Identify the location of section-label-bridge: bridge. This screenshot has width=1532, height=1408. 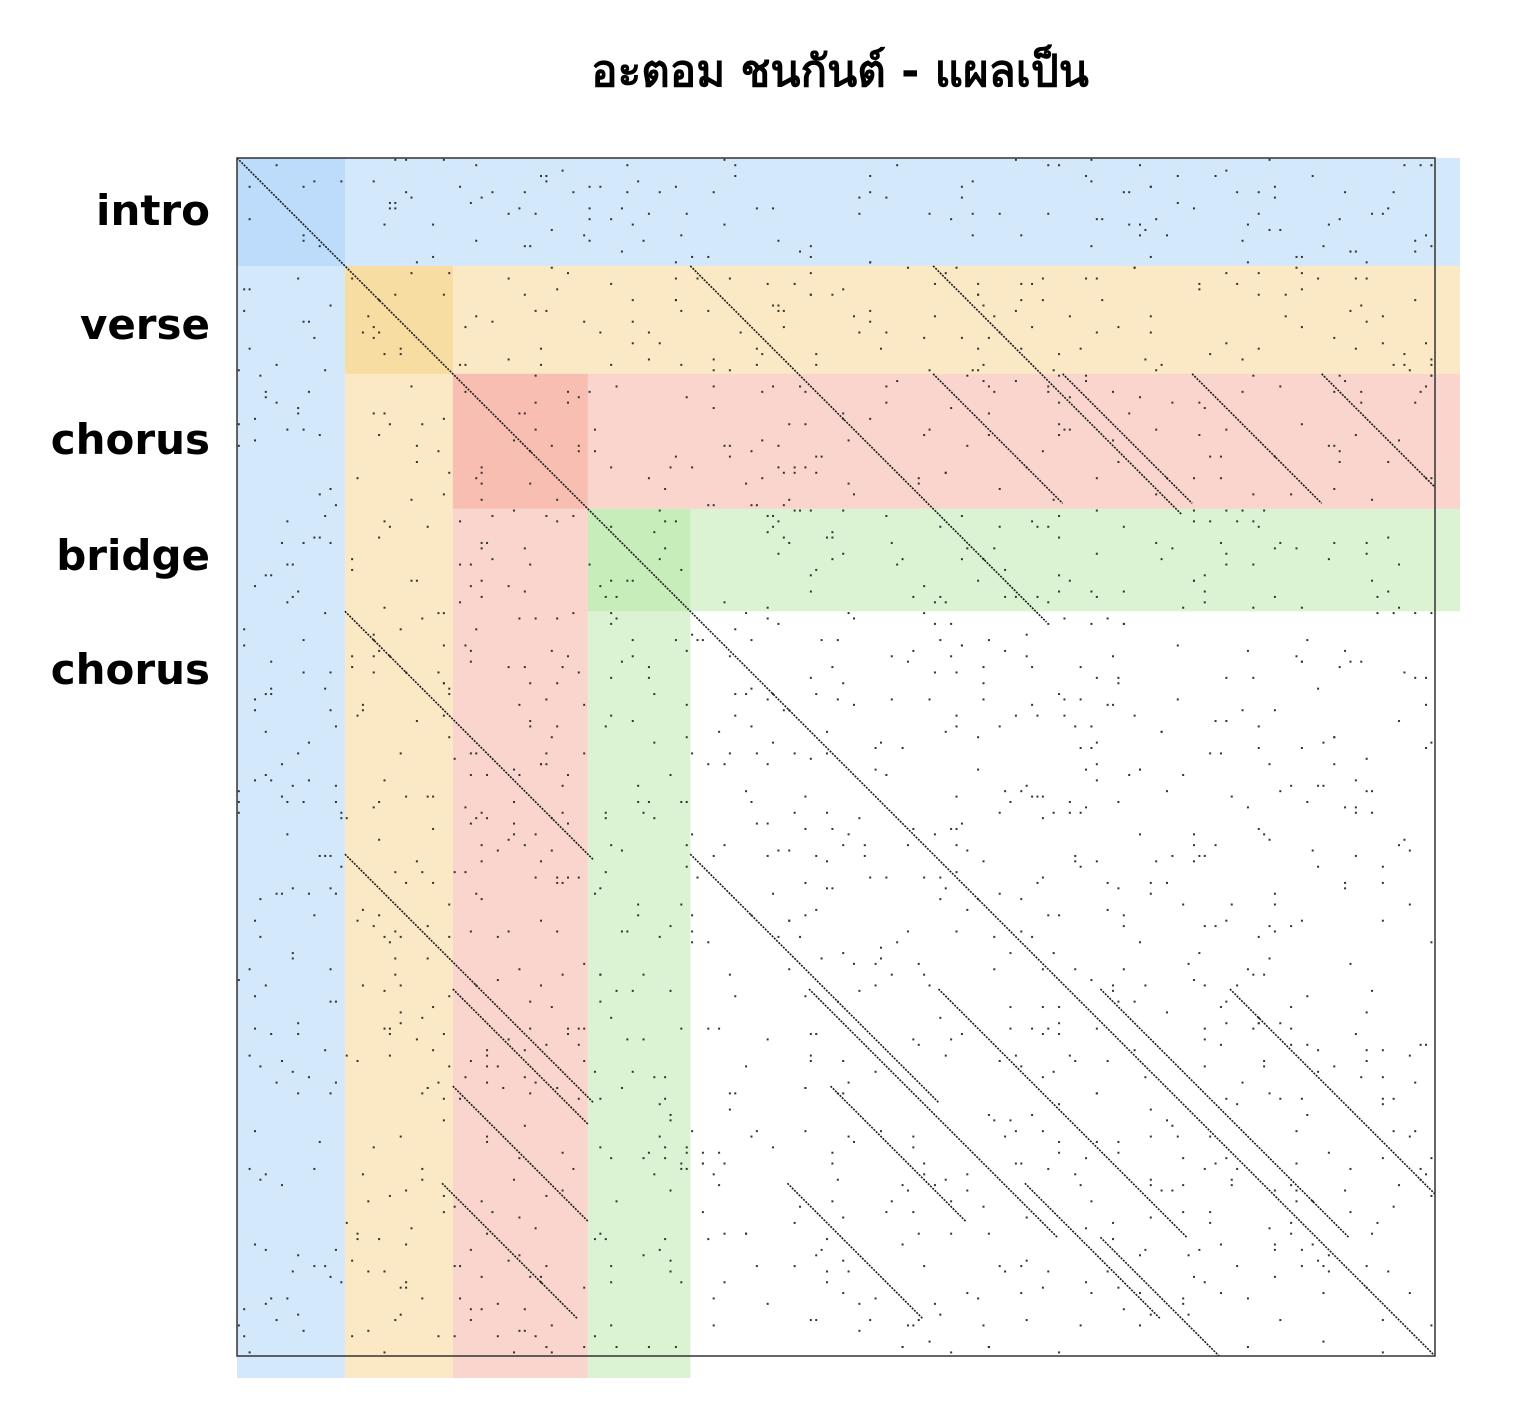
(133, 555).